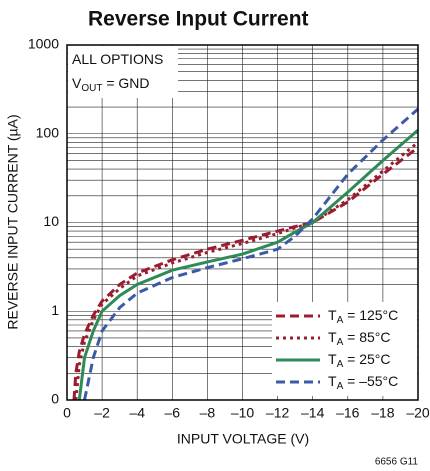 The width and height of the screenshot is (430, 471). I want to click on x-tick-label: –14, so click(313, 413).